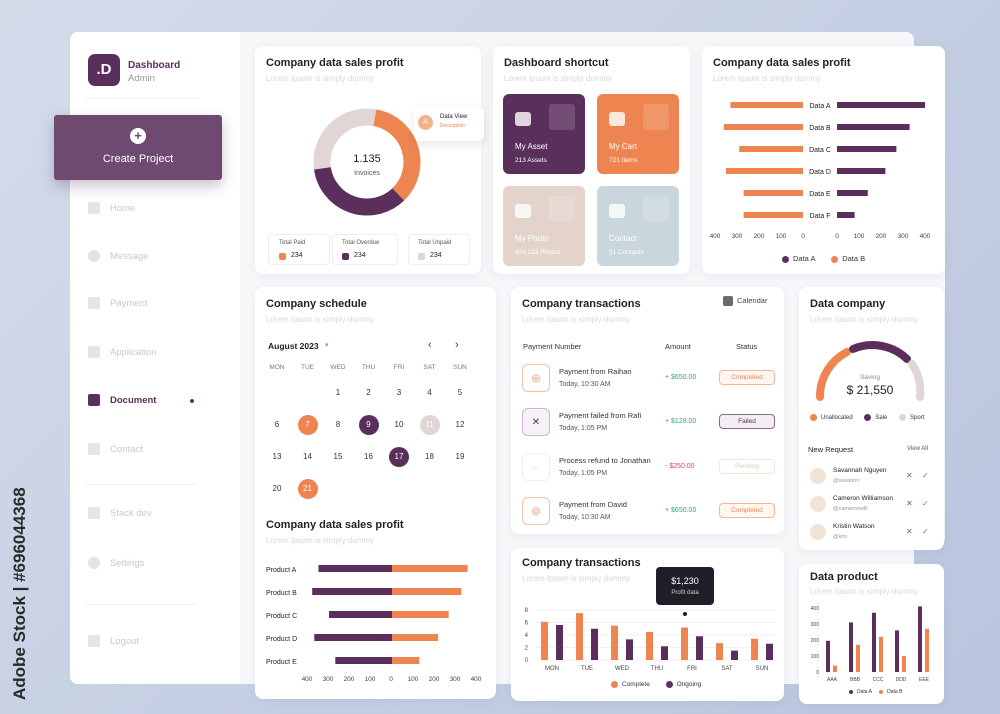 The image size is (1000, 714). Describe the element at coordinates (815, 625) in the screenshot. I see `tick-label: 300` at that location.